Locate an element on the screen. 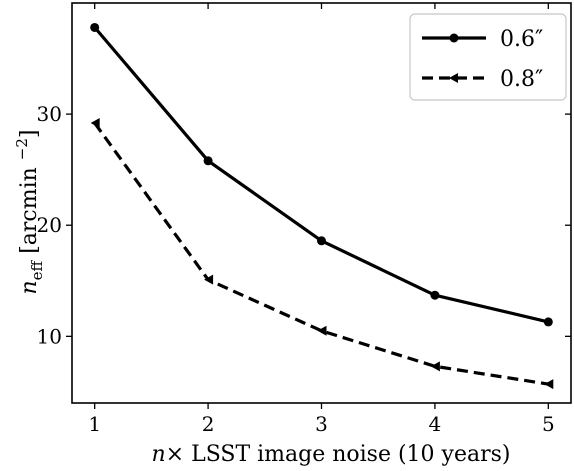  y-axis-label-exp: −2 is located at coordinates (22, 149).